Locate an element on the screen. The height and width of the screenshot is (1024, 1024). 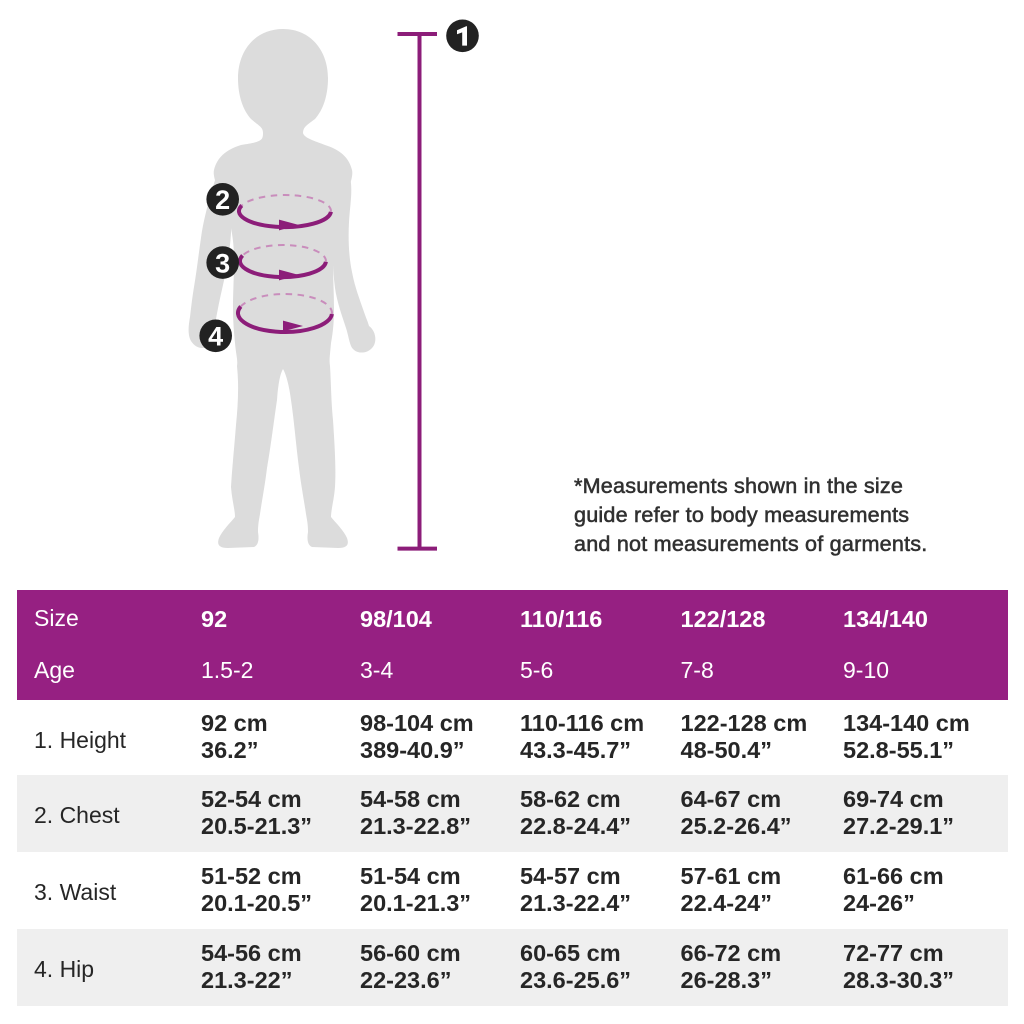
svg-text: 4 is located at coordinates (215, 337).